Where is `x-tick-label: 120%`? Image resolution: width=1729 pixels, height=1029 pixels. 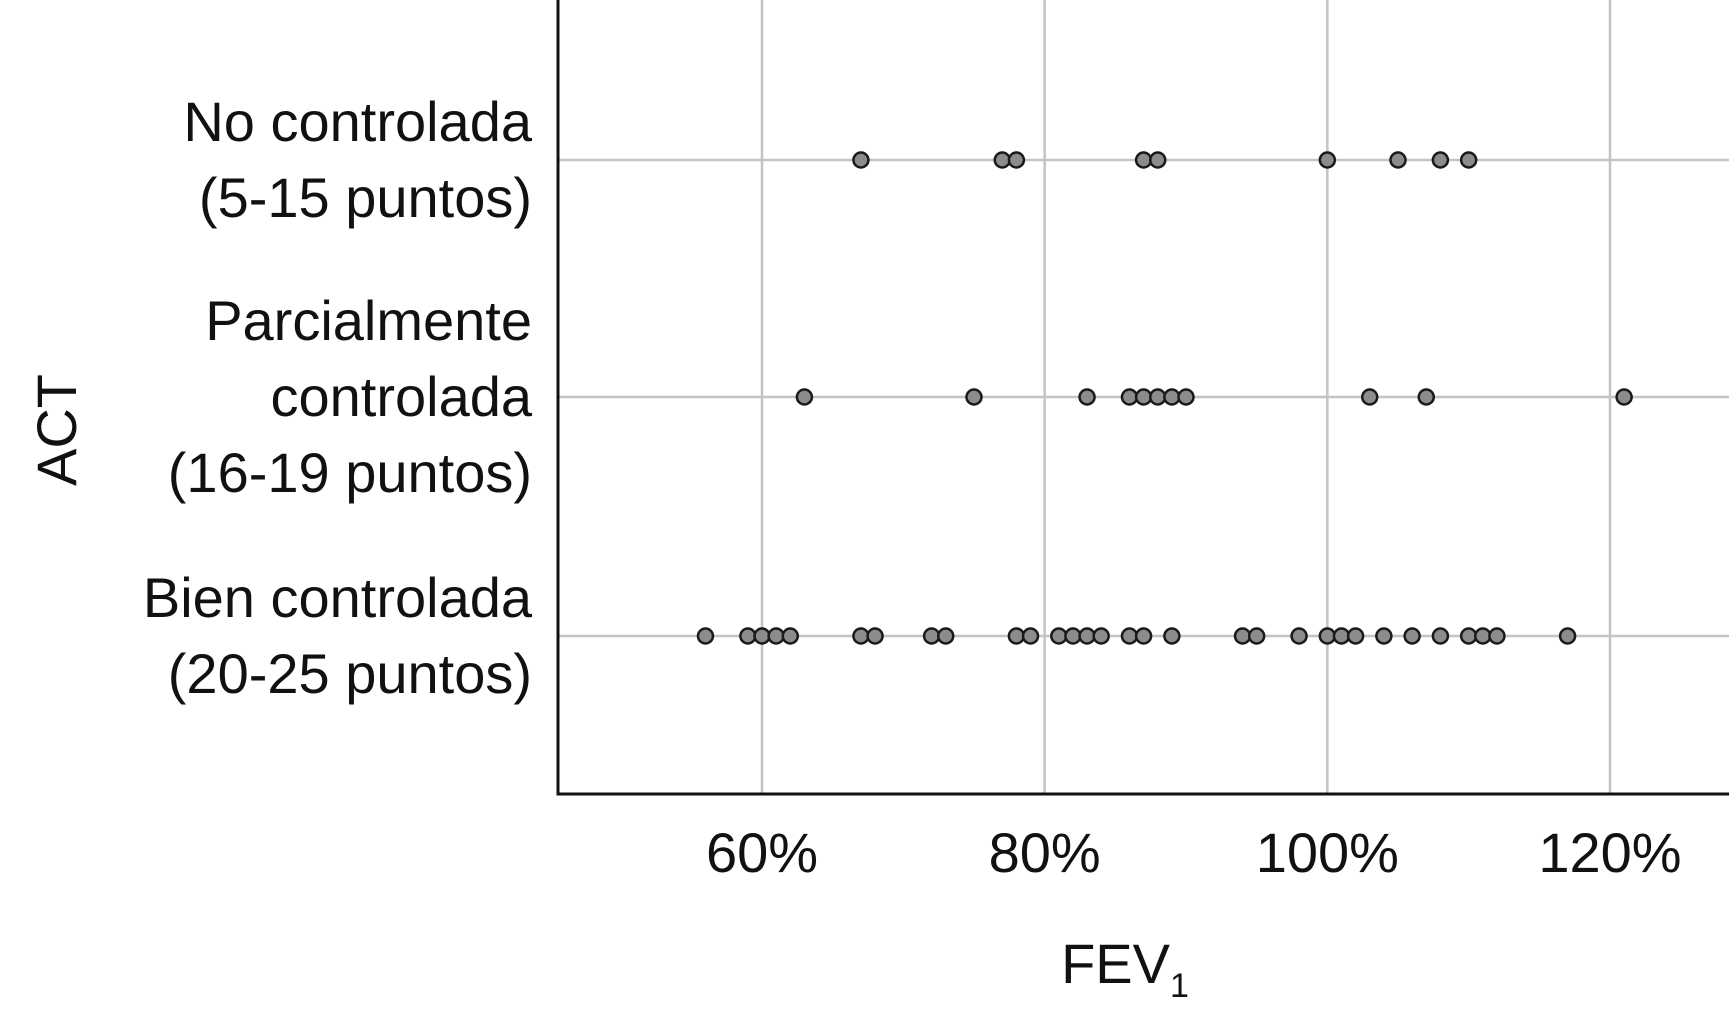
x-tick-label: 120% is located at coordinates (1609, 852).